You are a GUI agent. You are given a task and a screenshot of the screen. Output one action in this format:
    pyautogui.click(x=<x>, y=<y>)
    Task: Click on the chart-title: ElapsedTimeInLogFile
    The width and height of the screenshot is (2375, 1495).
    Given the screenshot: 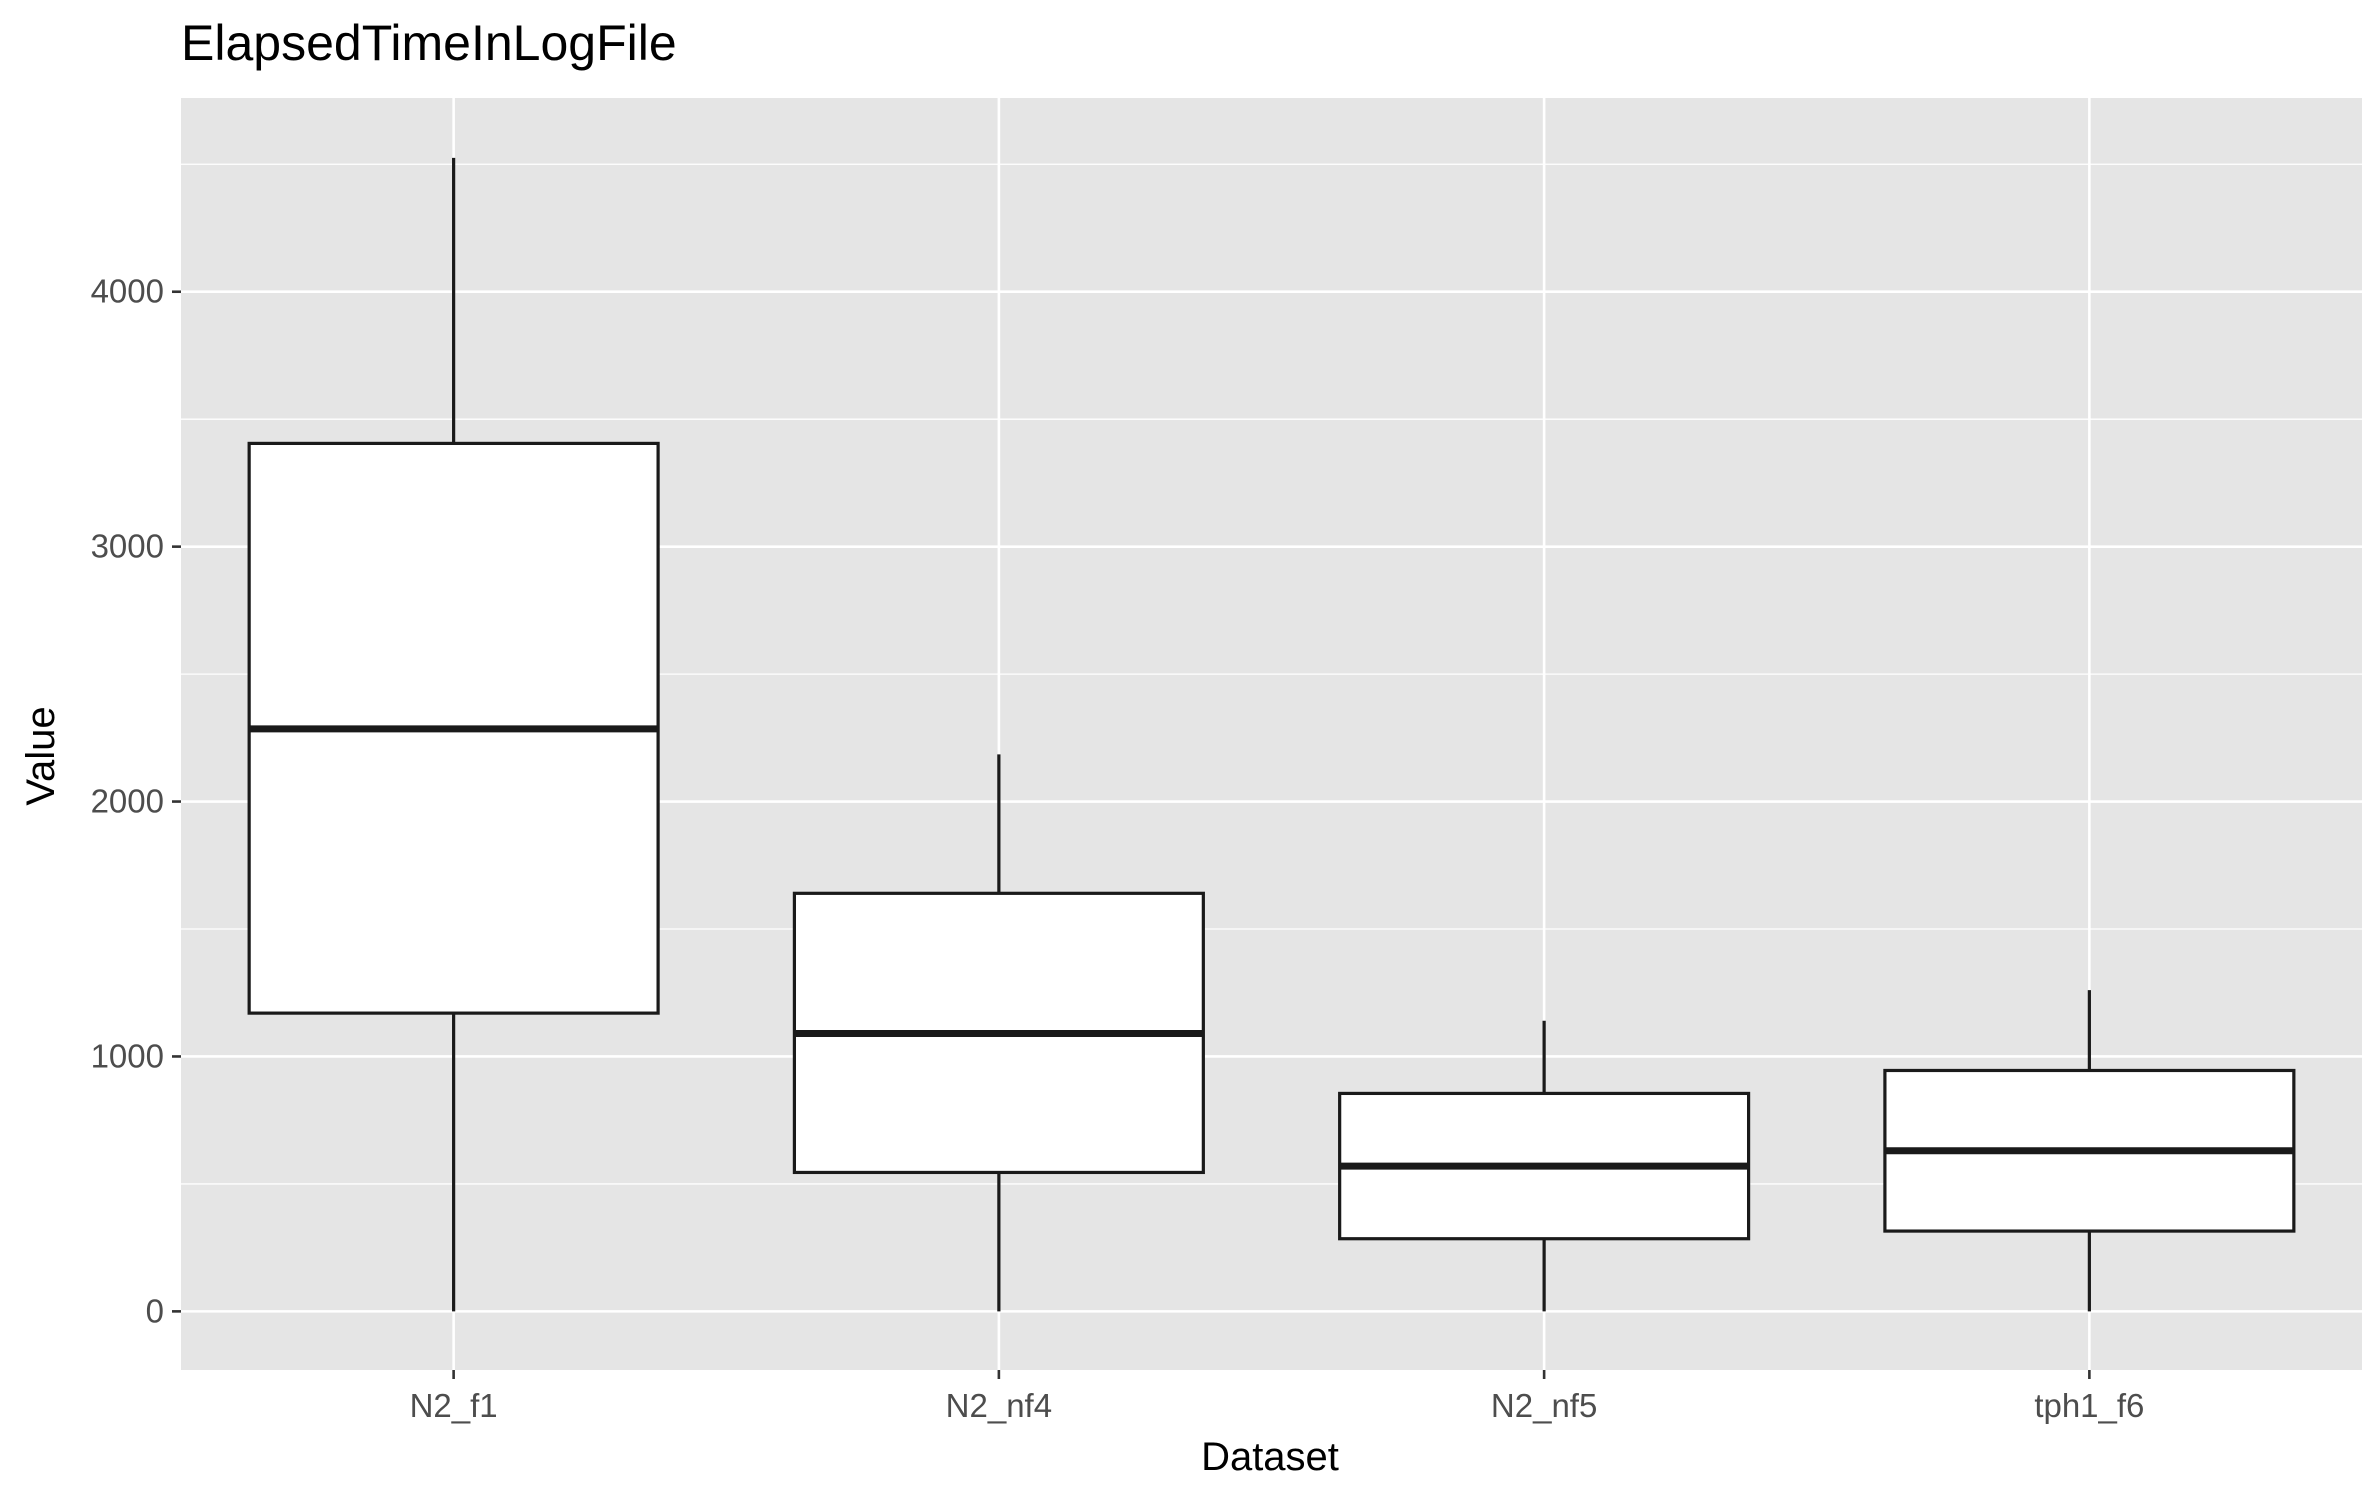 What is the action you would take?
    pyautogui.click(x=429, y=43)
    